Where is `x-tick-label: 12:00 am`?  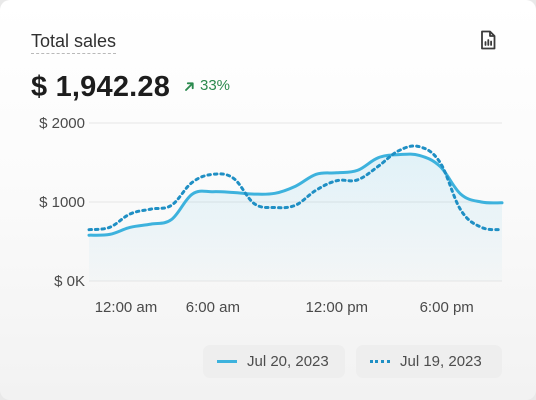
x-tick-label: 12:00 am is located at coordinates (126, 307).